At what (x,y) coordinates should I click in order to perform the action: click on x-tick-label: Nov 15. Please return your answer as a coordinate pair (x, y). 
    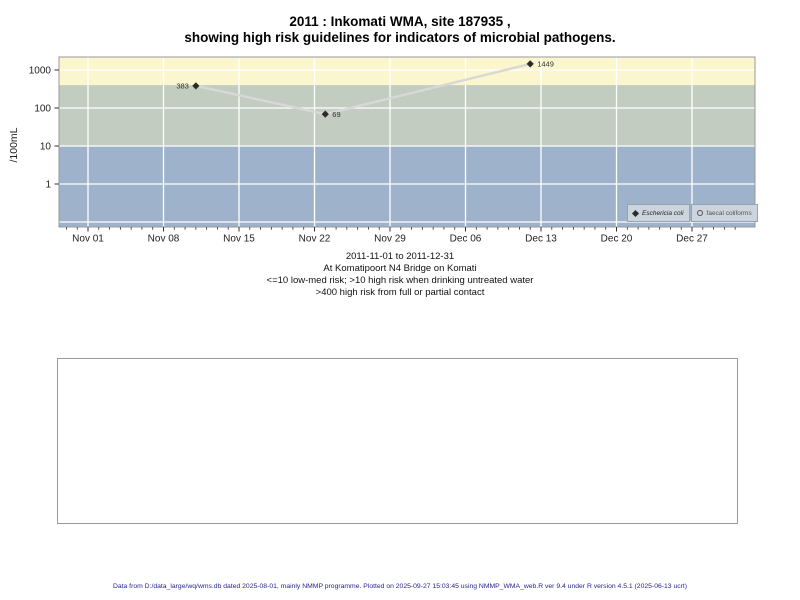
    Looking at the image, I should click on (239, 239).